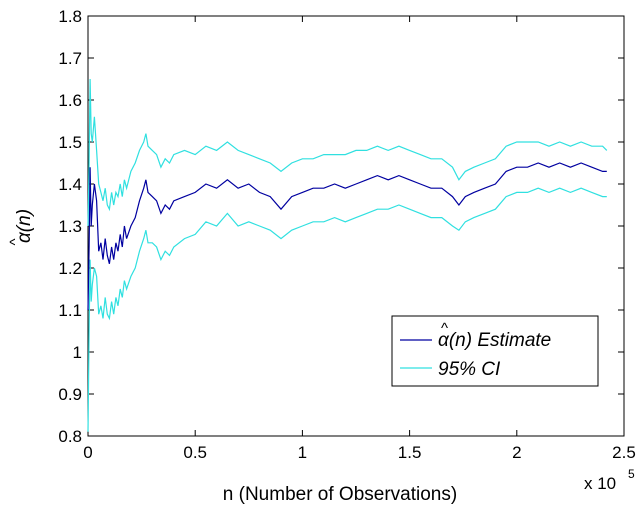  Describe the element at coordinates (195, 452) in the screenshot. I see `x-tick-label: 0.5` at that location.